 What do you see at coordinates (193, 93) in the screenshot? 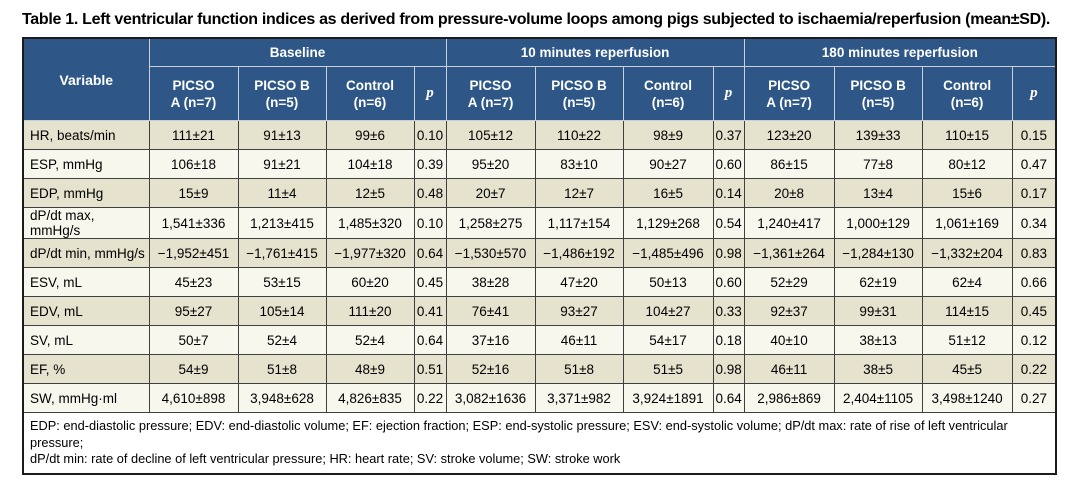
I see `subheader-baseline-picso-a: PICSO A (n=7)` at bounding box center [193, 93].